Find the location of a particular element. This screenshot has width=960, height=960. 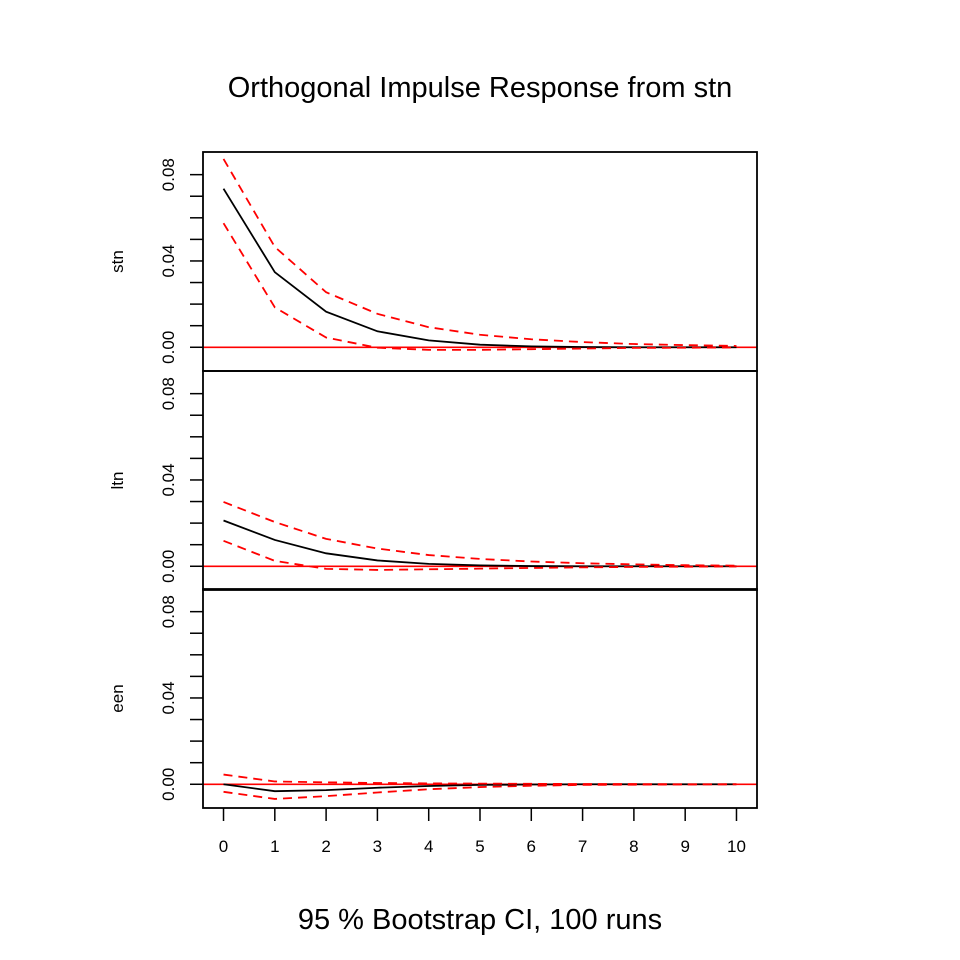

x-tick-label: 1 is located at coordinates (274, 846).